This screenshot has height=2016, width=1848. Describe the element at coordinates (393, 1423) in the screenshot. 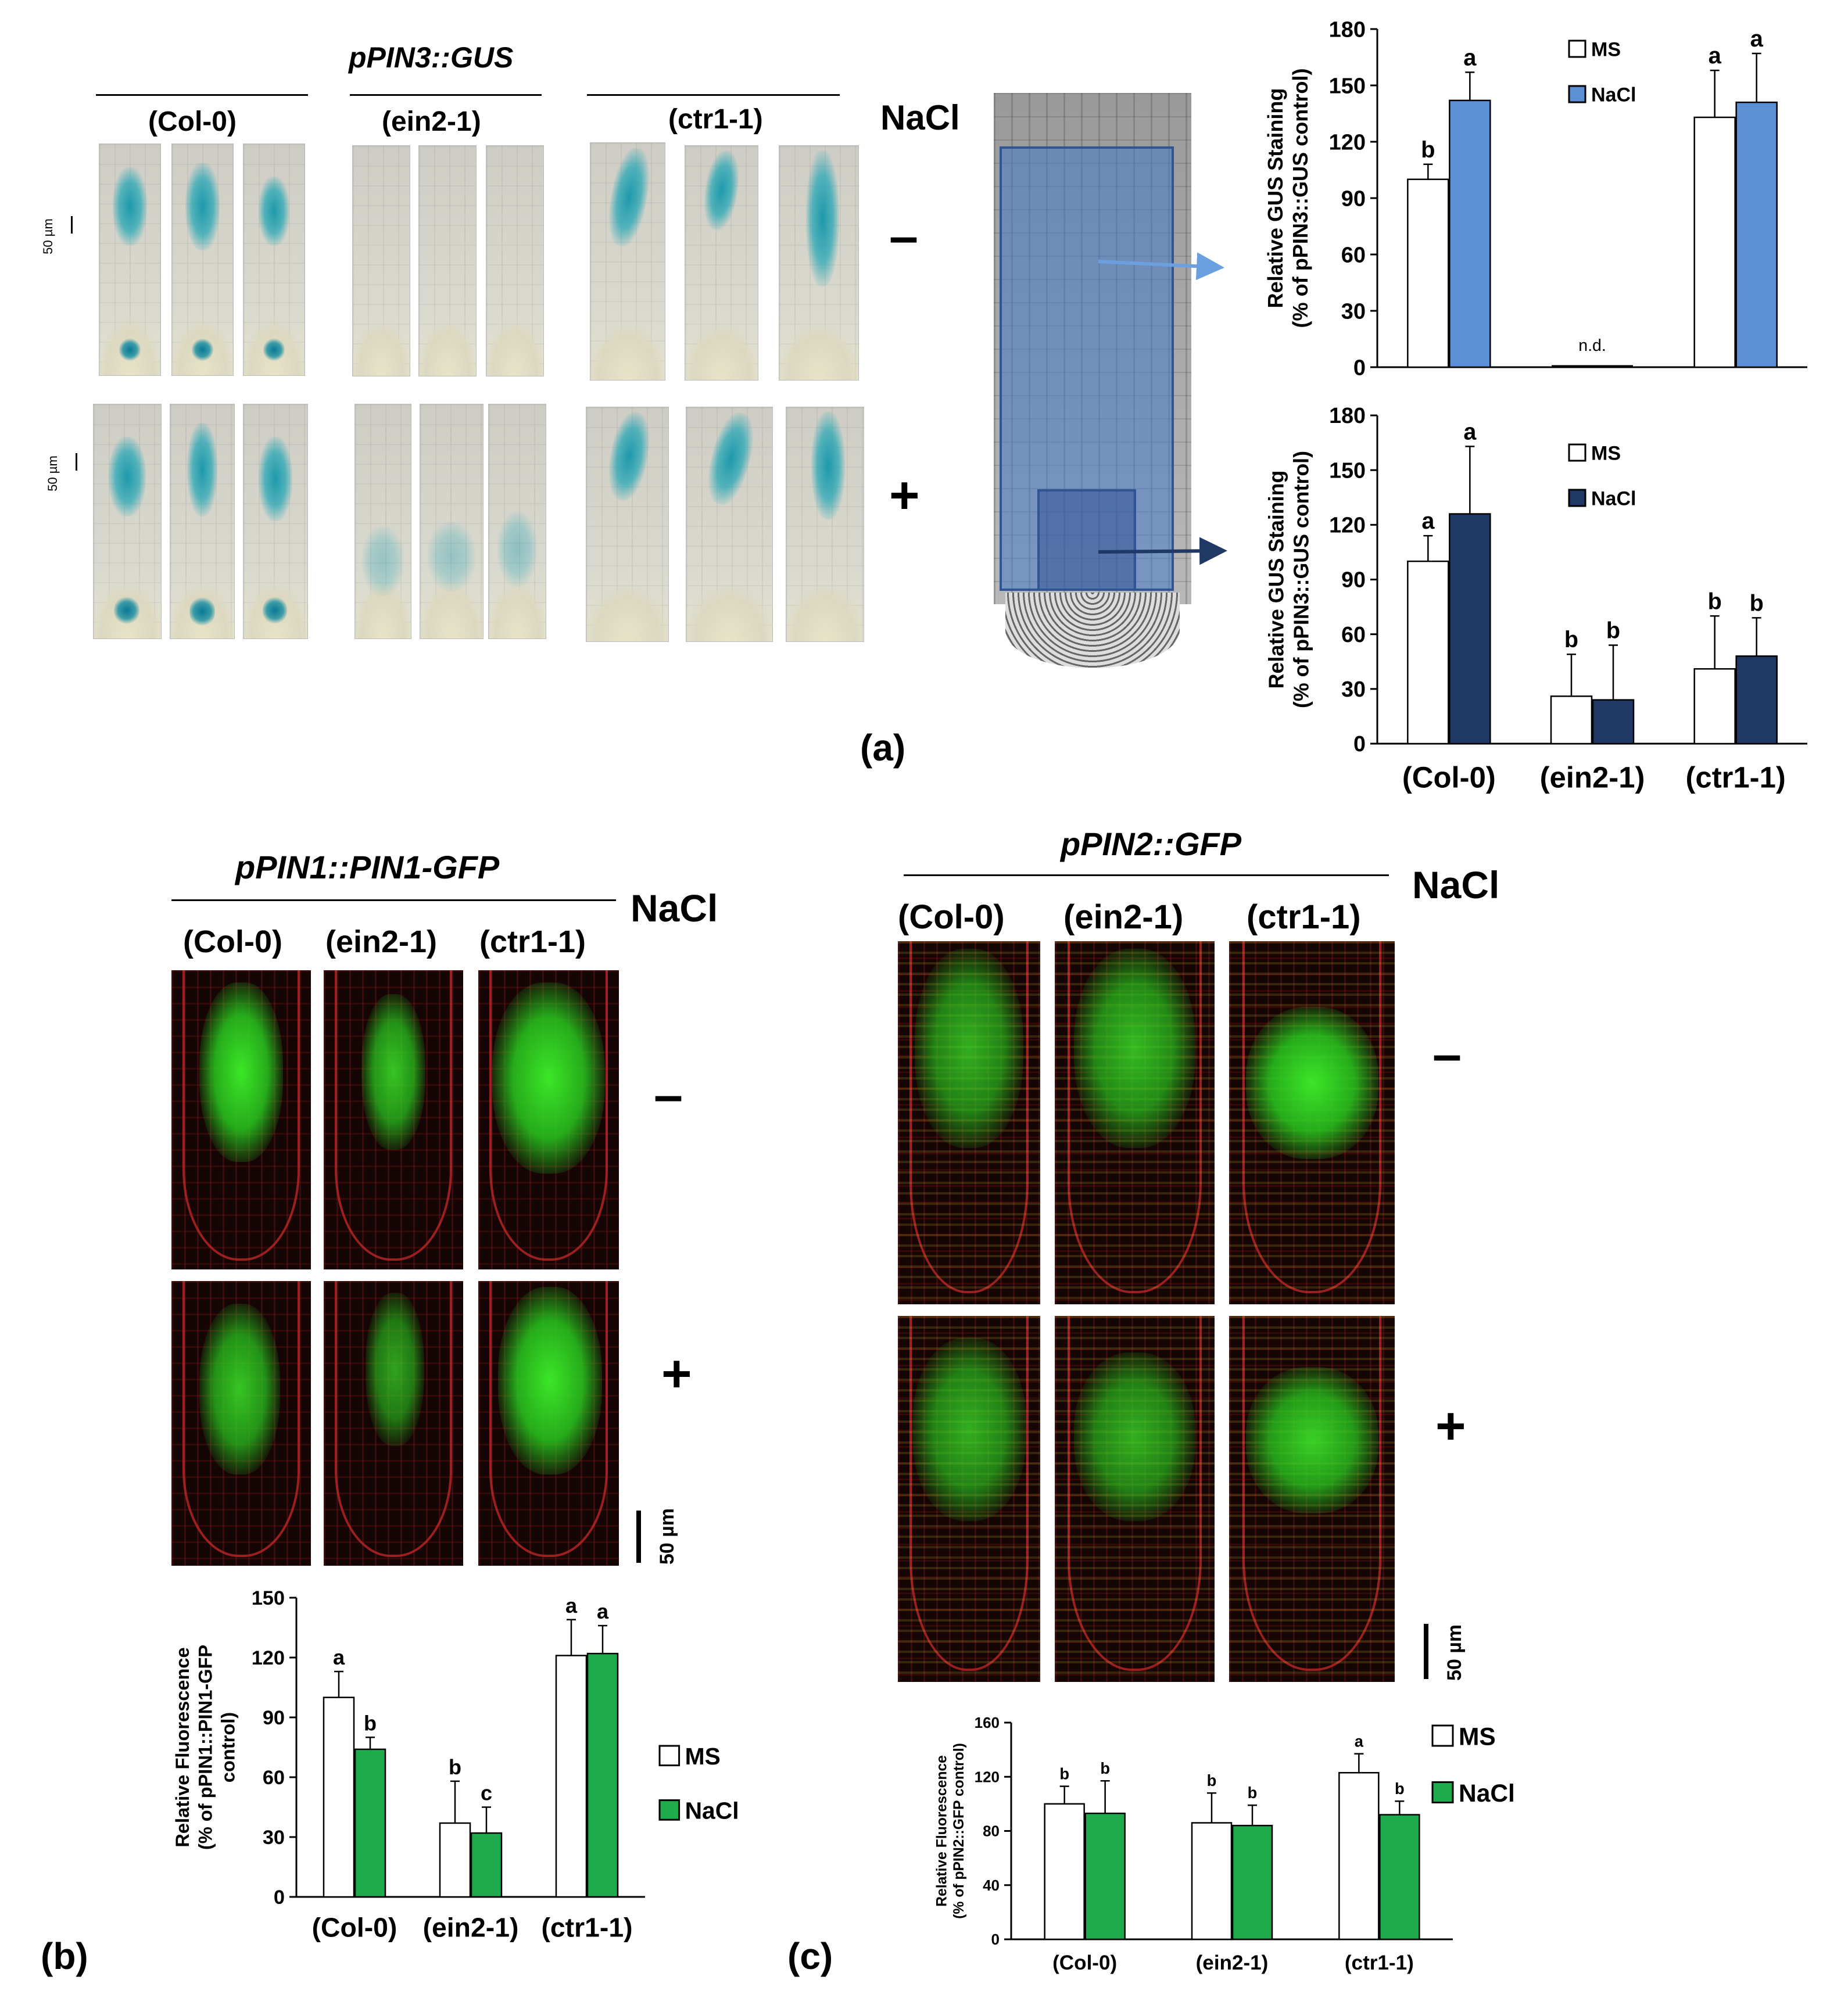

I see `gfp-root-b-ein2-nacl` at that location.